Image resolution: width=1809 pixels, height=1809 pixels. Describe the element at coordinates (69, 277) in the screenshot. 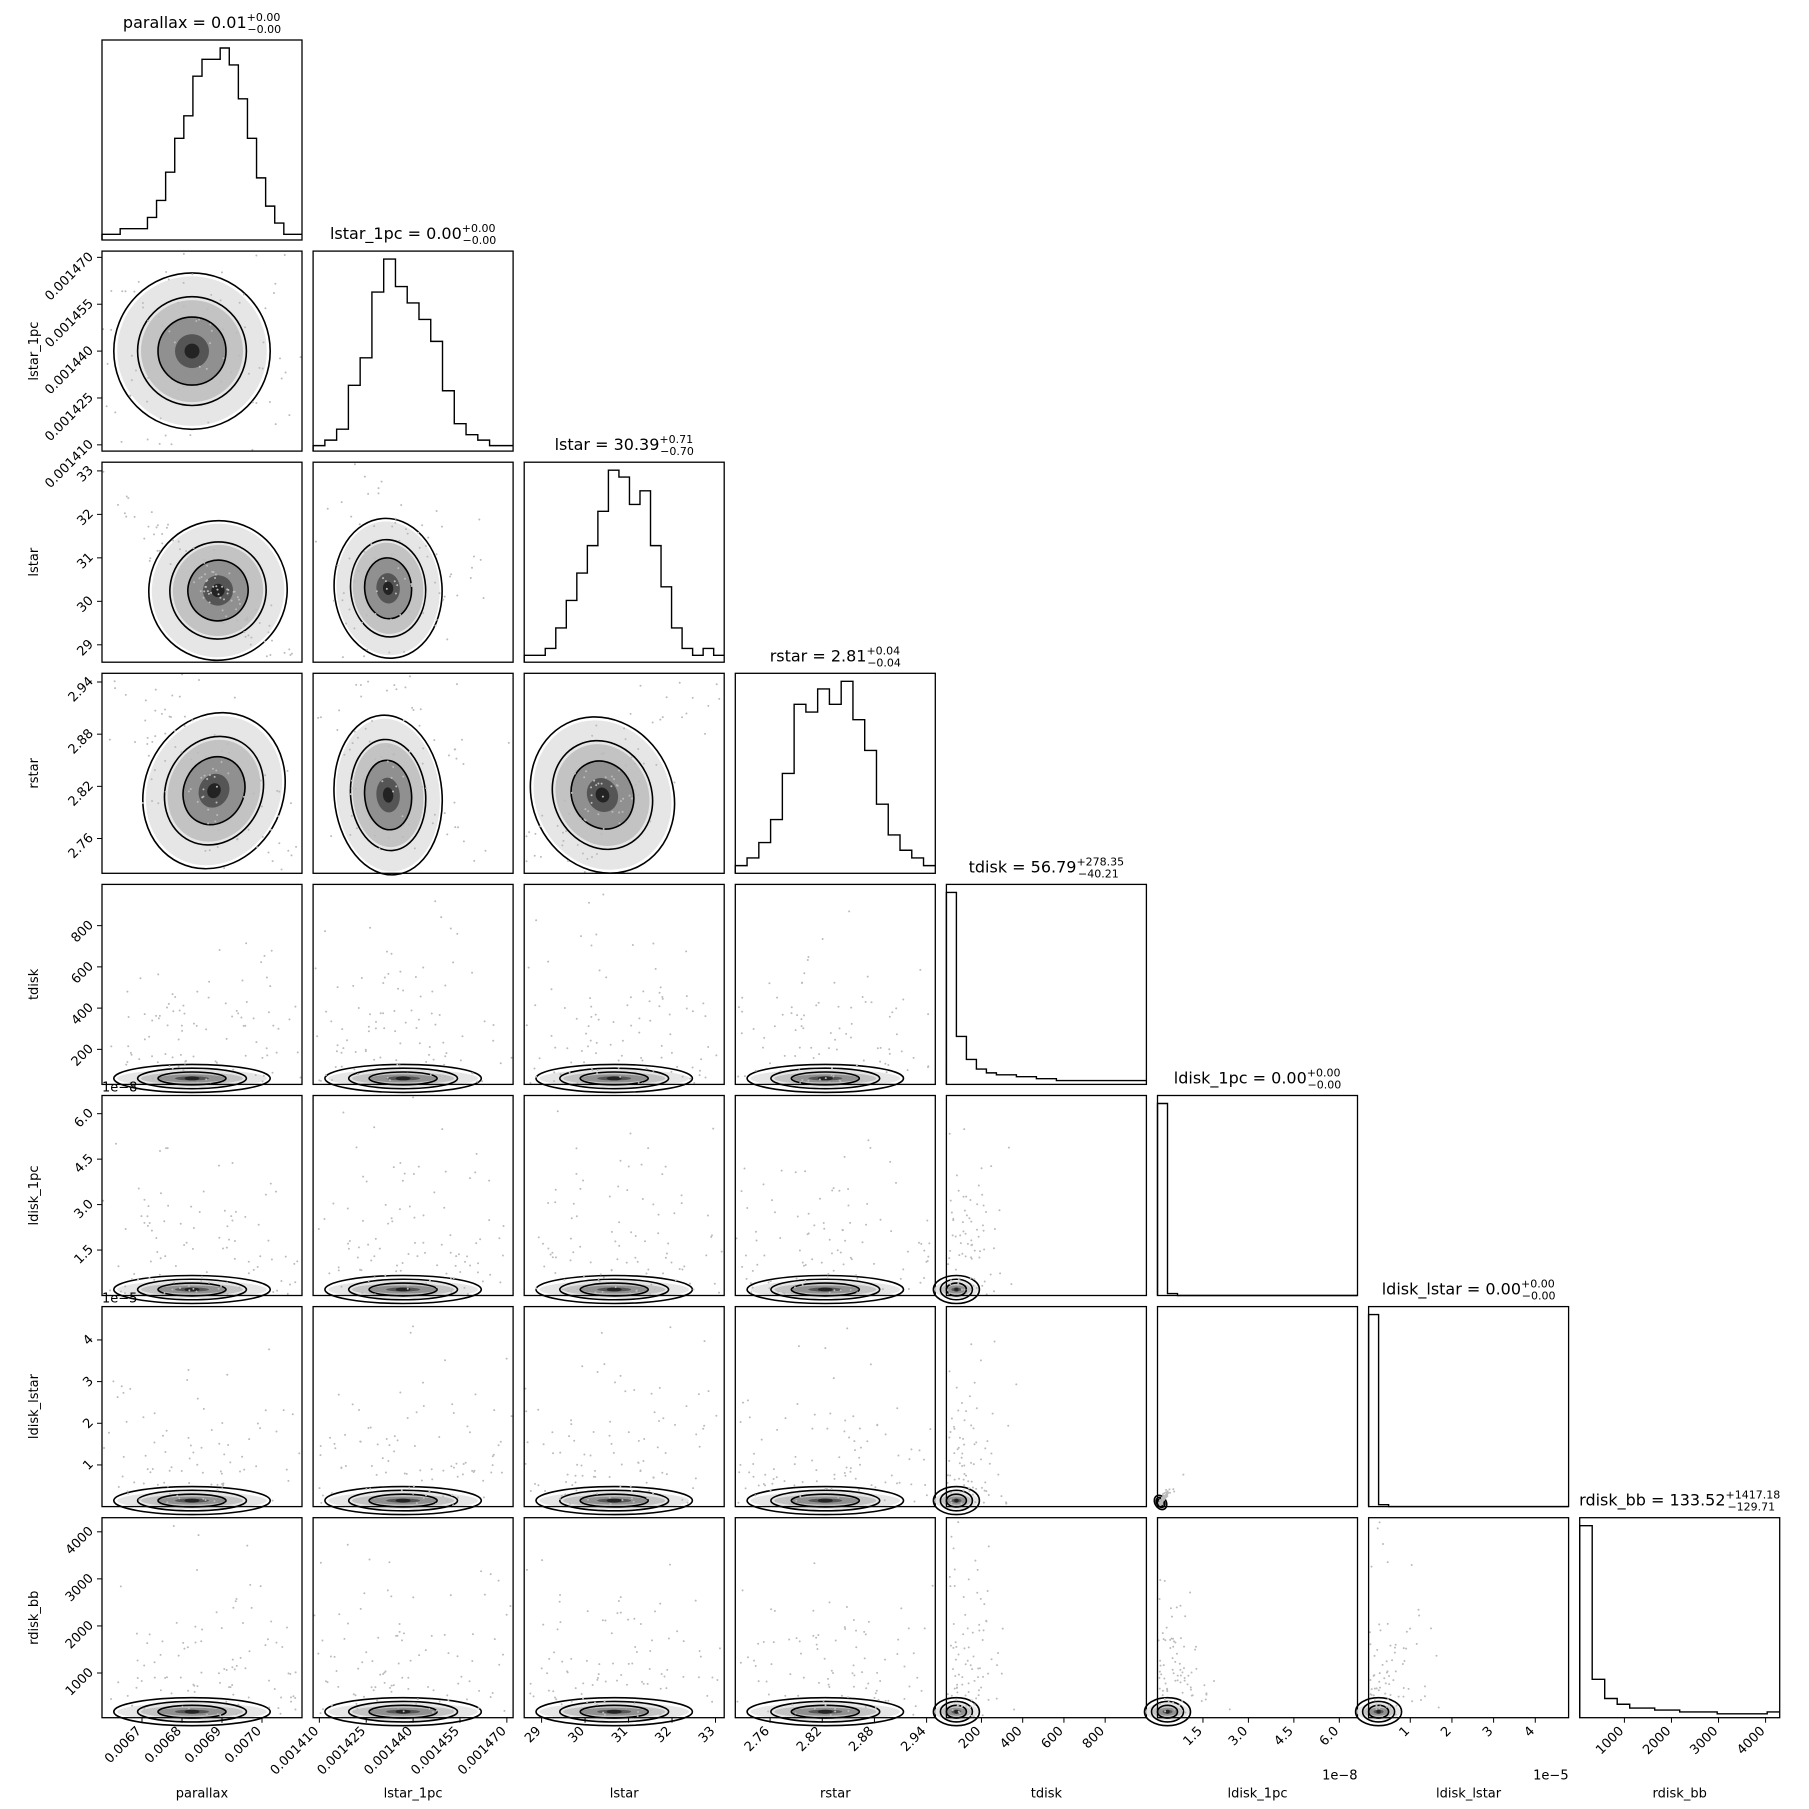

I see `y-tick-label: 0.001470` at that location.